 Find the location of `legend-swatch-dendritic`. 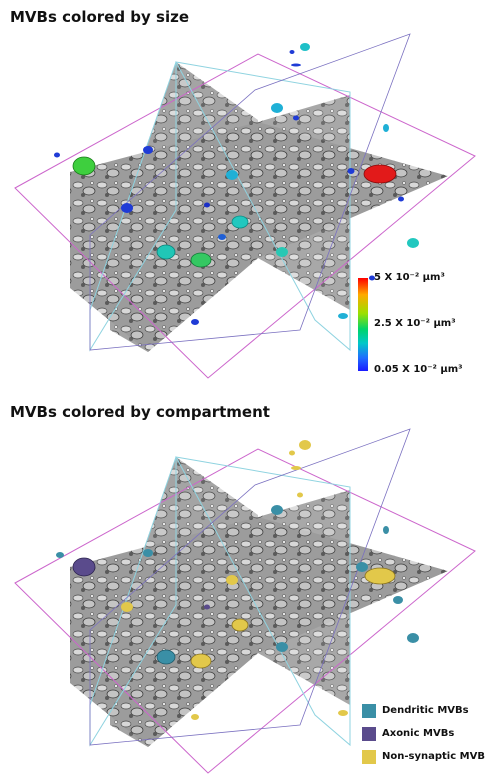

legend-swatch-dendritic is located at coordinates (369, 710).